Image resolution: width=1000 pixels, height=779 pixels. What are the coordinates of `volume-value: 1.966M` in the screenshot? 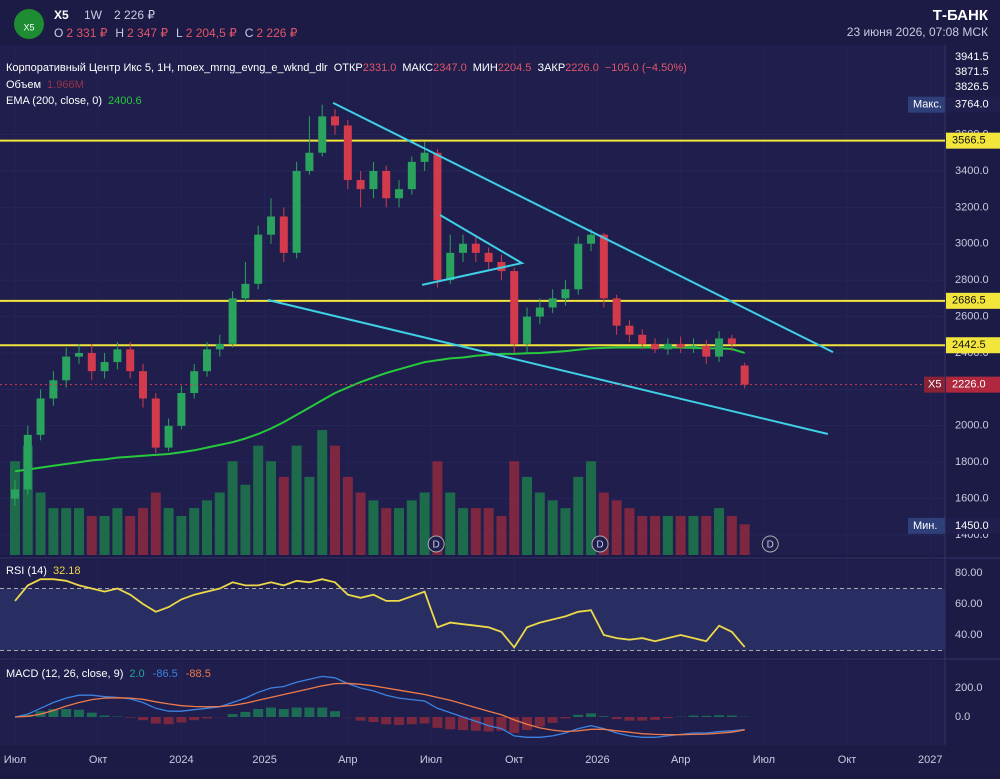 It's located at (65, 85).